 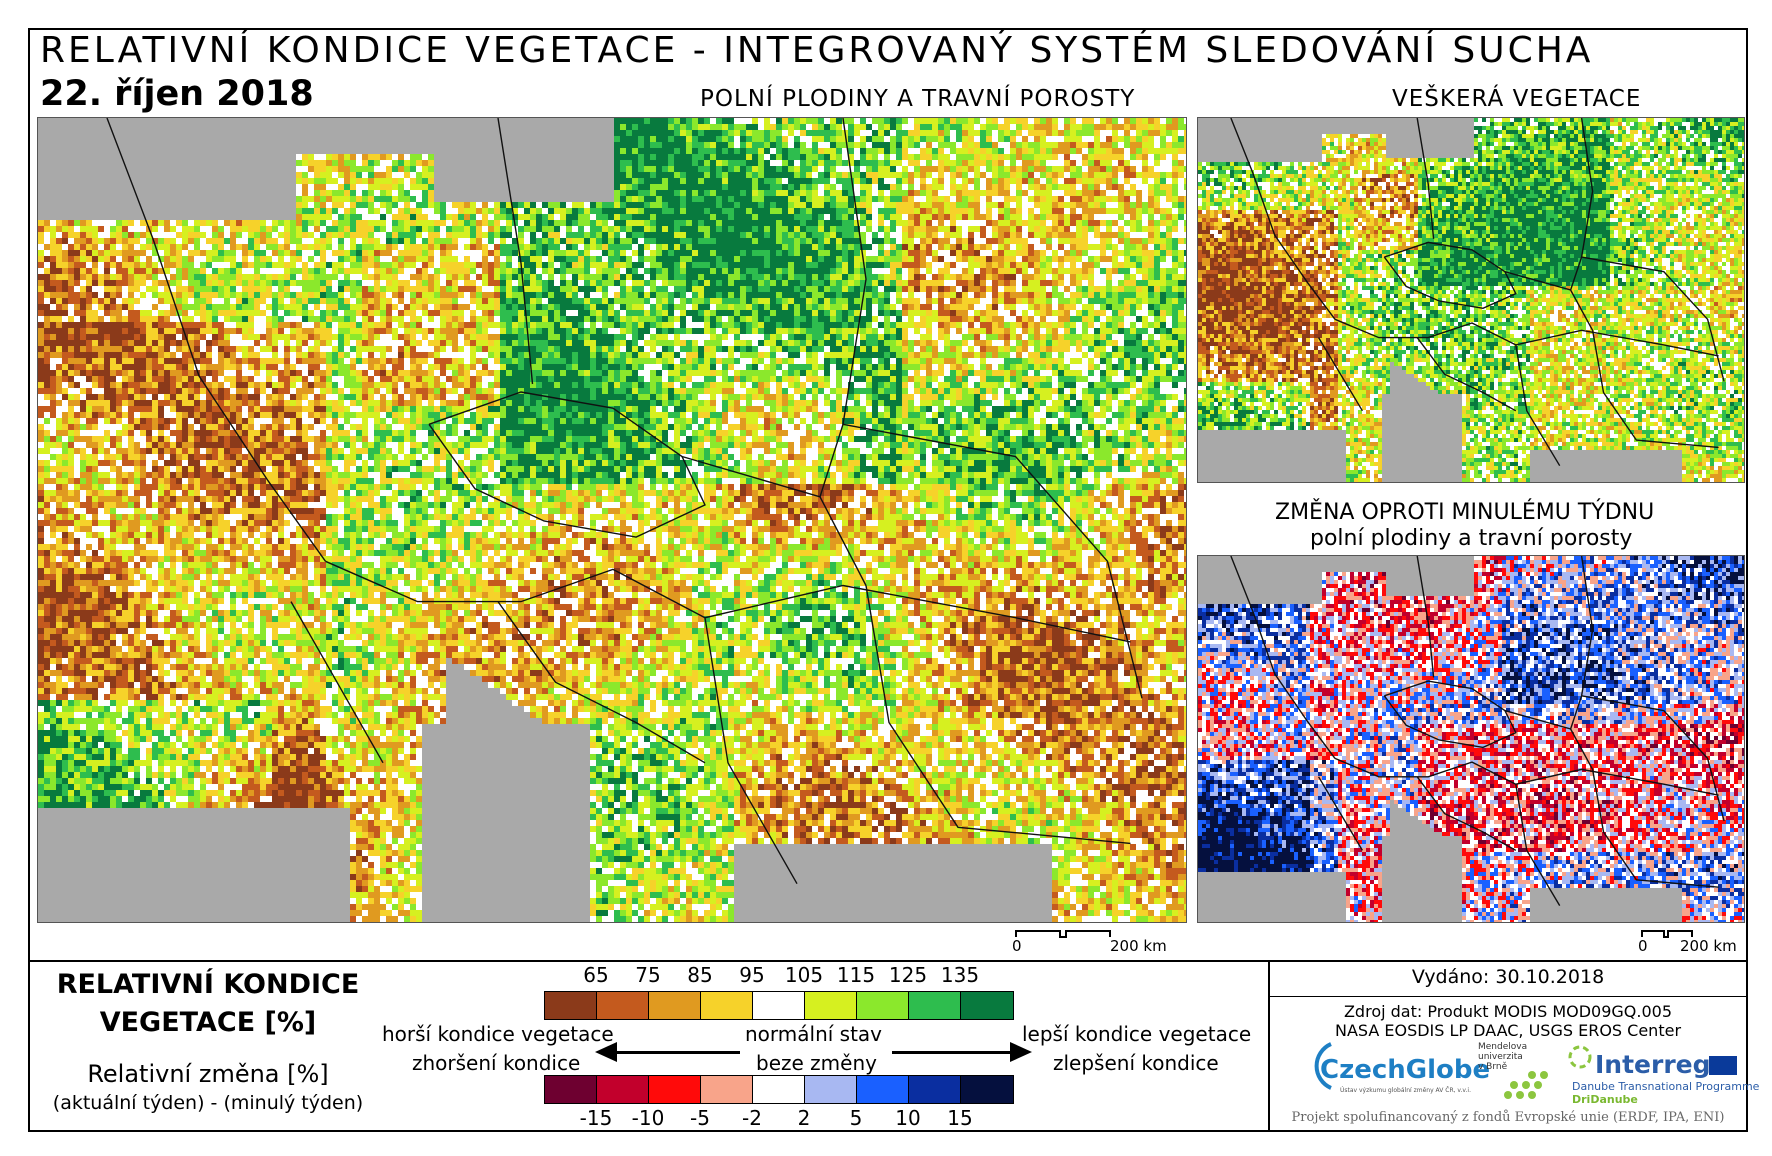 What do you see at coordinates (1653, 1064) in the screenshot?
I see `interreg-logo: Interreg` at bounding box center [1653, 1064].